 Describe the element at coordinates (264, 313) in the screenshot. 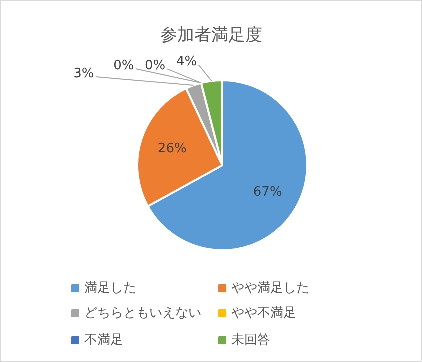

I see `legend-label: やや不満足` at that location.